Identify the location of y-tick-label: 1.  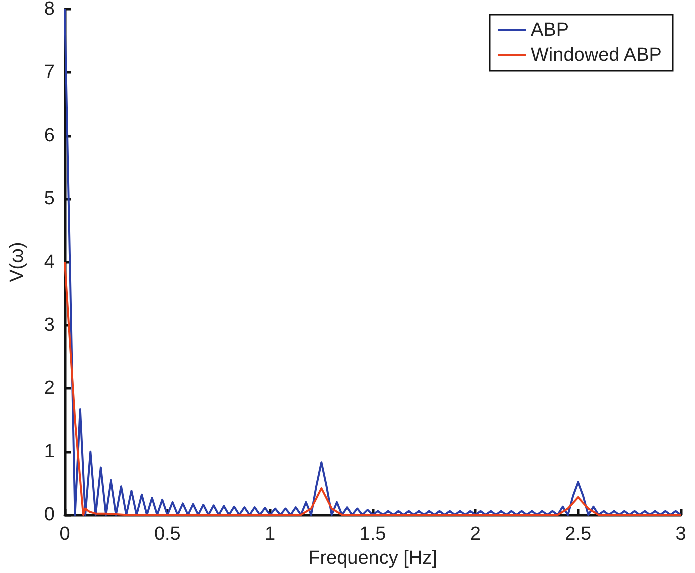
(49, 451).